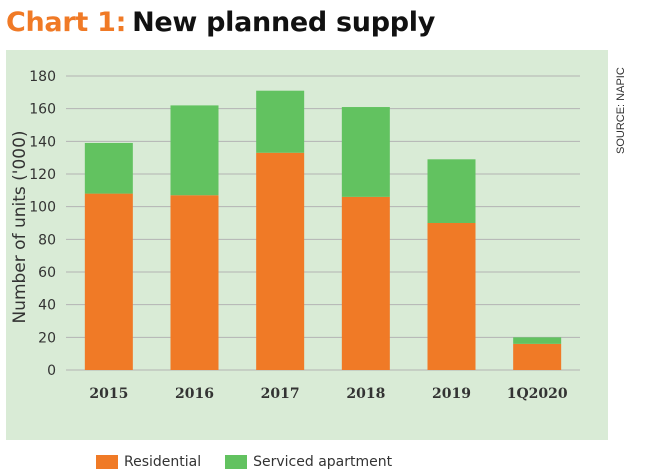 Image resolution: width=669 pixels, height=470 pixels. Describe the element at coordinates (365, 394) in the screenshot. I see `x-tick-label: 2018` at that location.